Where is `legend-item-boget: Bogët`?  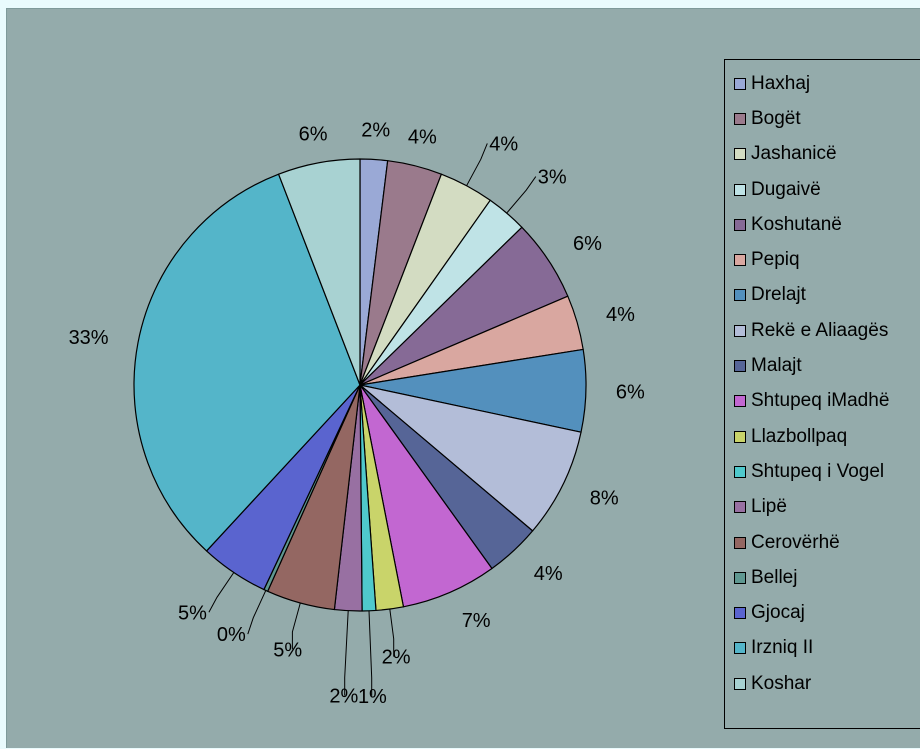
legend-item-boget: Bogët is located at coordinates (822, 118).